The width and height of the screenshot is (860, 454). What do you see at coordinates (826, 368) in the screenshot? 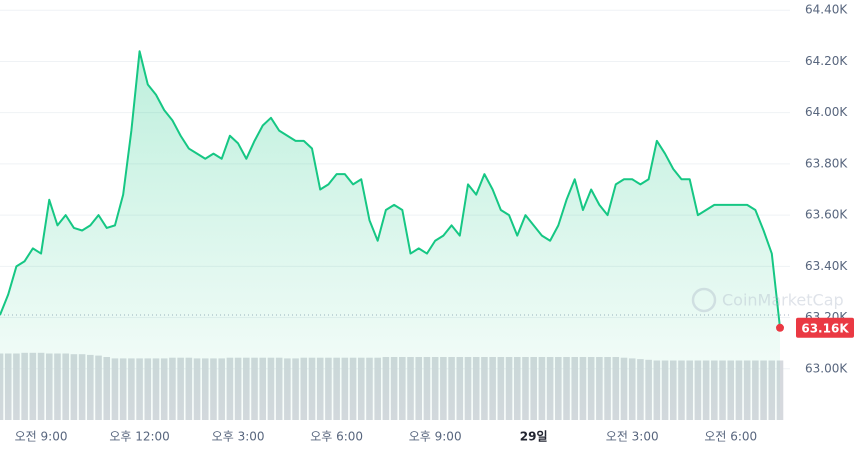
I see `y-tick-label: 63.00K` at bounding box center [826, 368].